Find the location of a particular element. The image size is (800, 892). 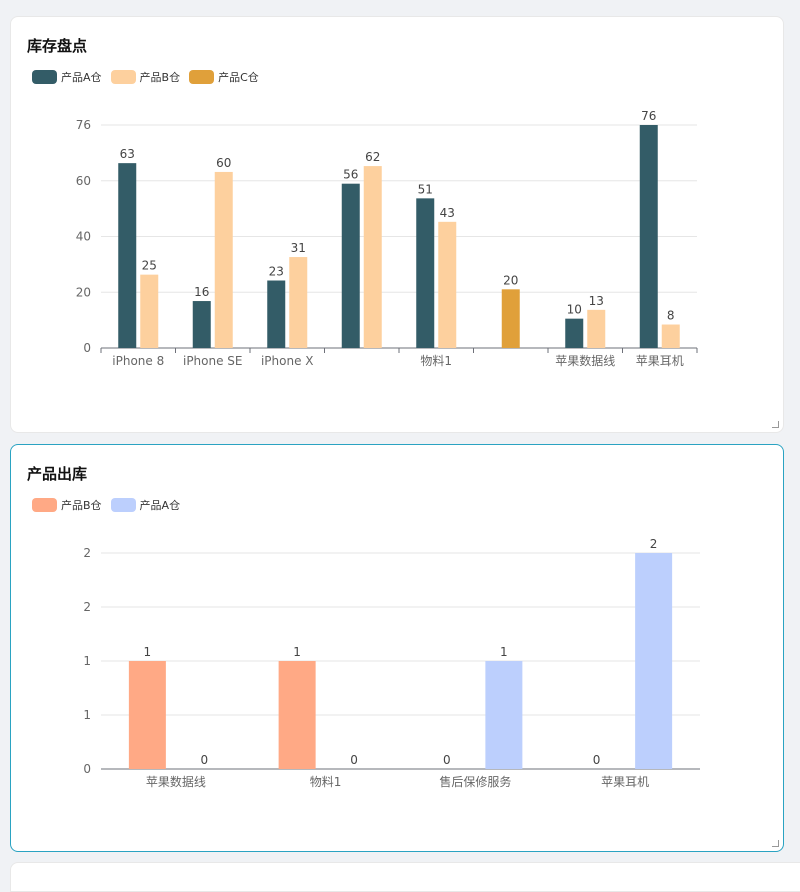

data-label: 62 is located at coordinates (372, 157).